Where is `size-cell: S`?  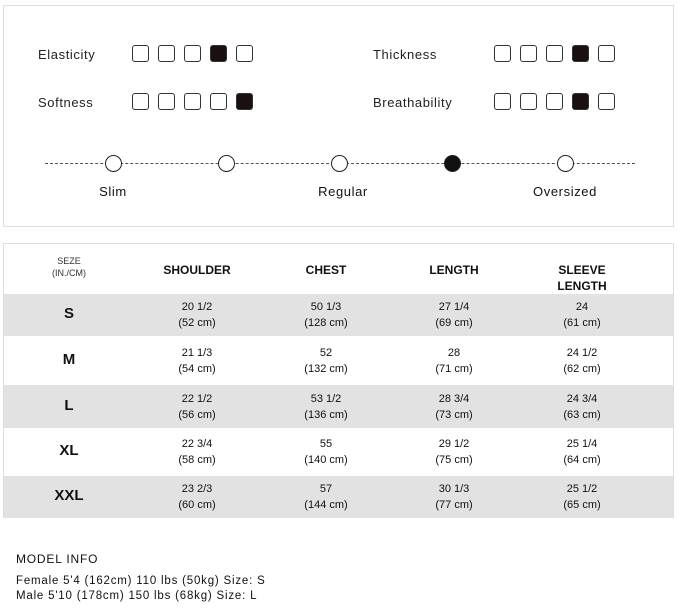 size-cell: S is located at coordinates (69, 313).